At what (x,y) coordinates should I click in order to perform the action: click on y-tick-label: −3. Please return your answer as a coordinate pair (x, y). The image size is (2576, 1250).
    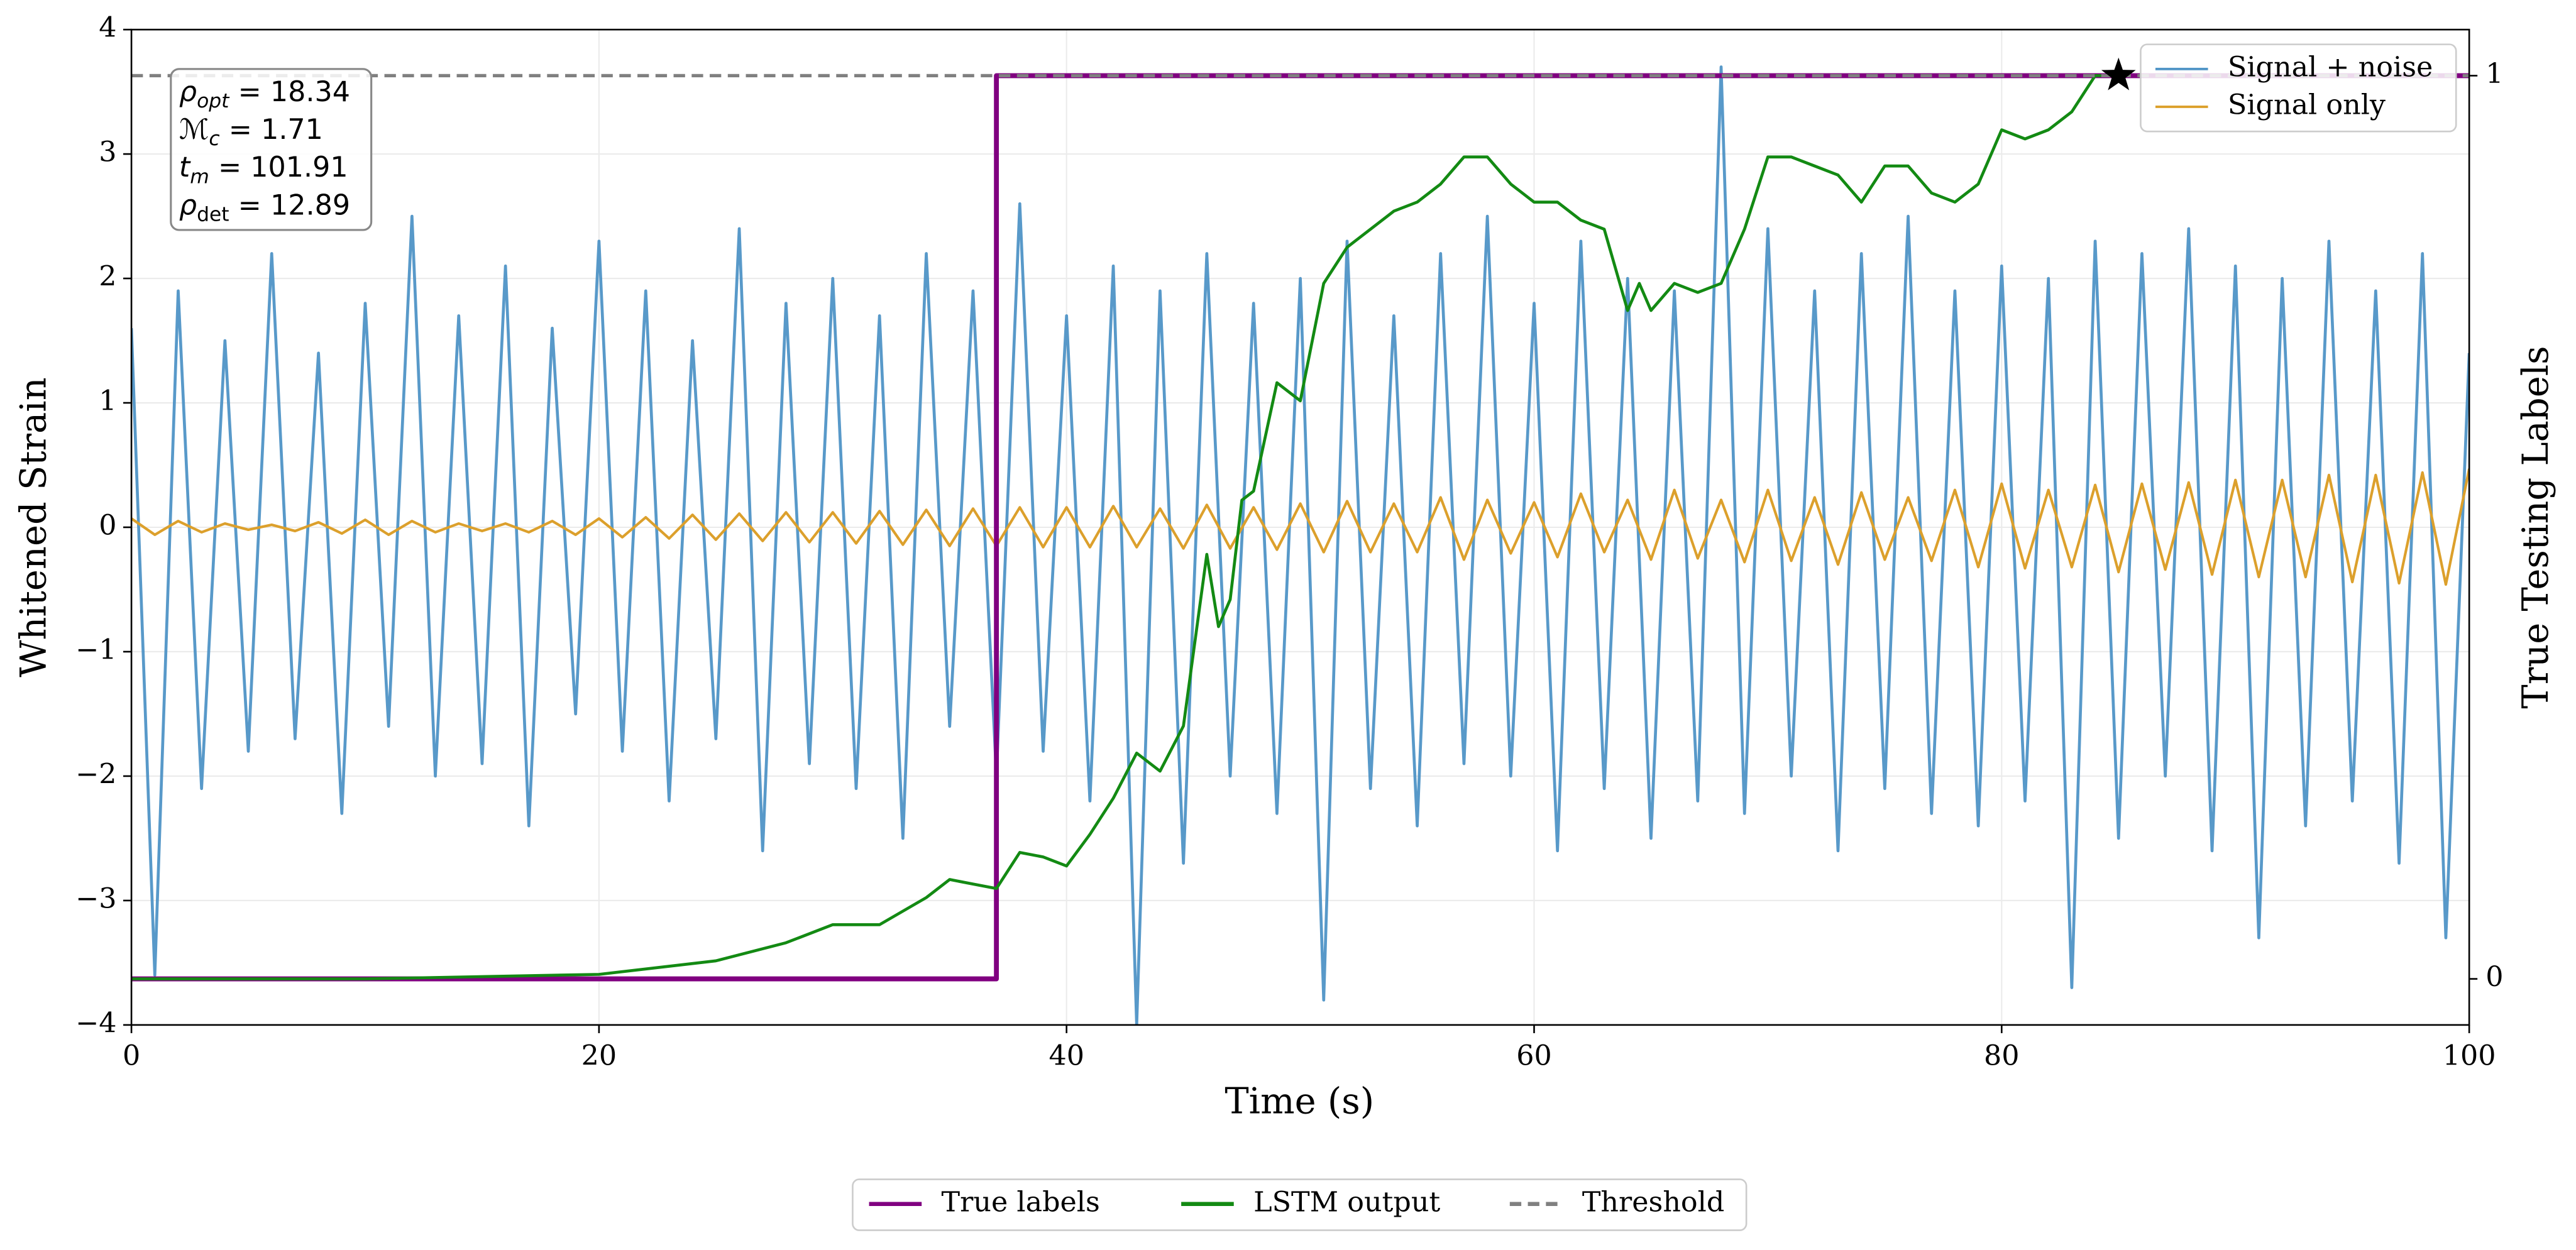
    Looking at the image, I should click on (95, 898).